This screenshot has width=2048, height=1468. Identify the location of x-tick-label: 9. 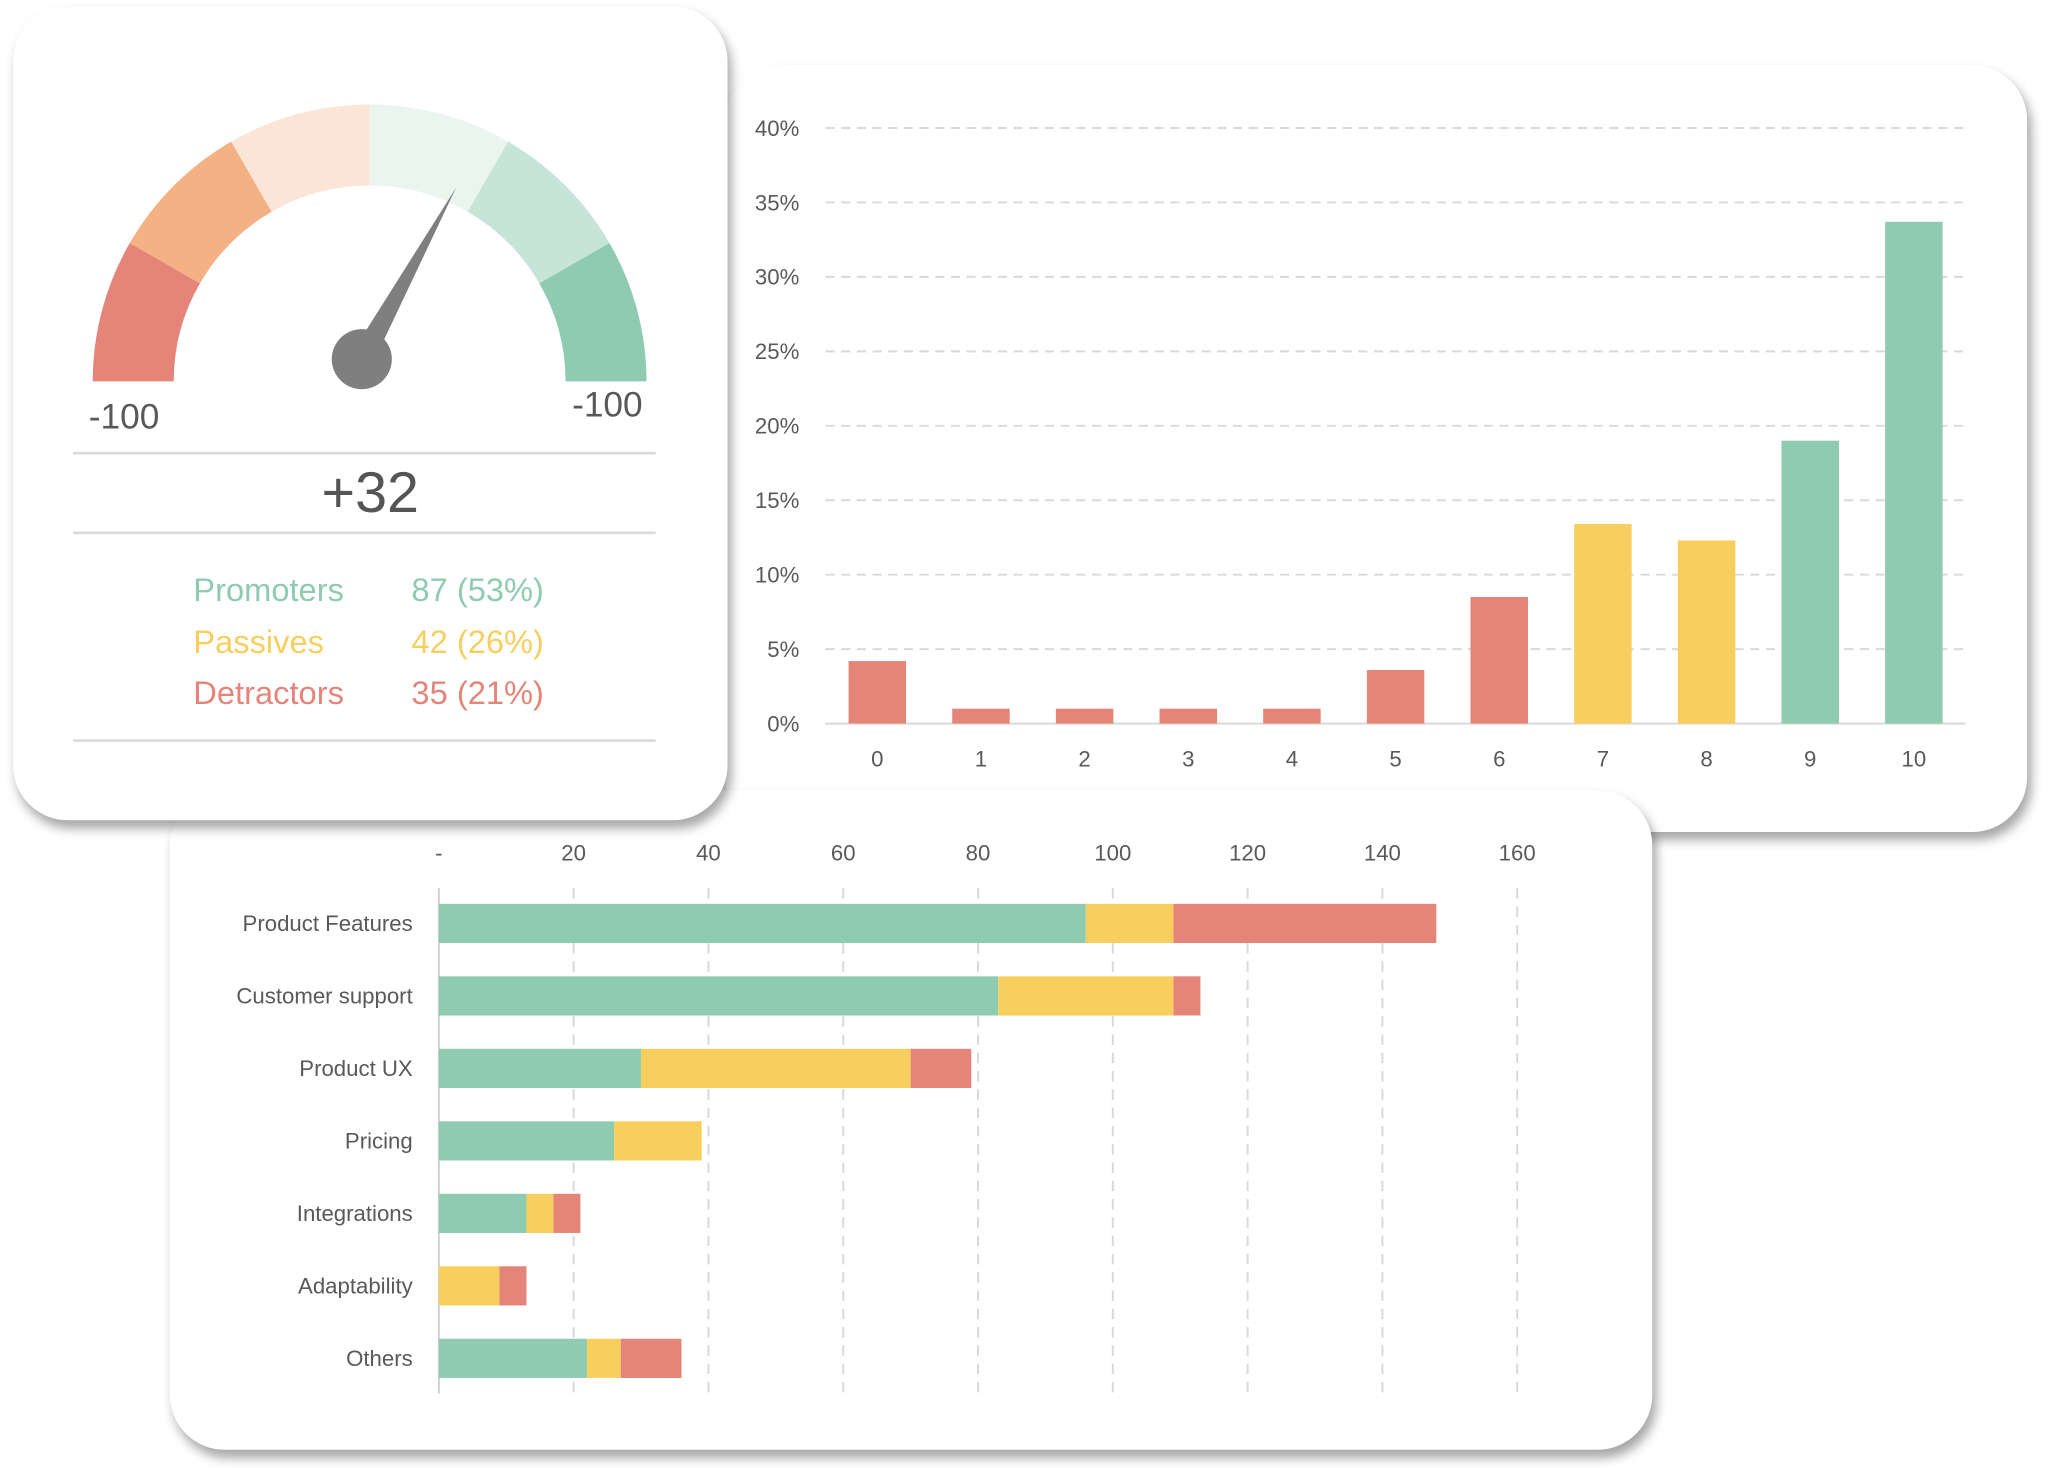
(1810, 759).